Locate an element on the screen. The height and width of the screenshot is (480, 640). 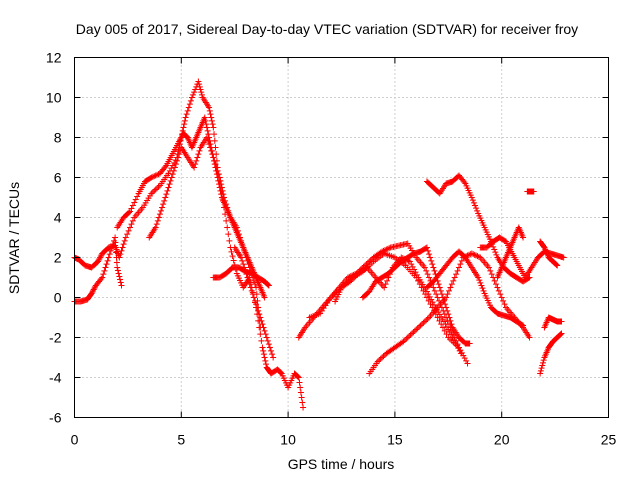
x-tick-label: 5 is located at coordinates (181, 440).